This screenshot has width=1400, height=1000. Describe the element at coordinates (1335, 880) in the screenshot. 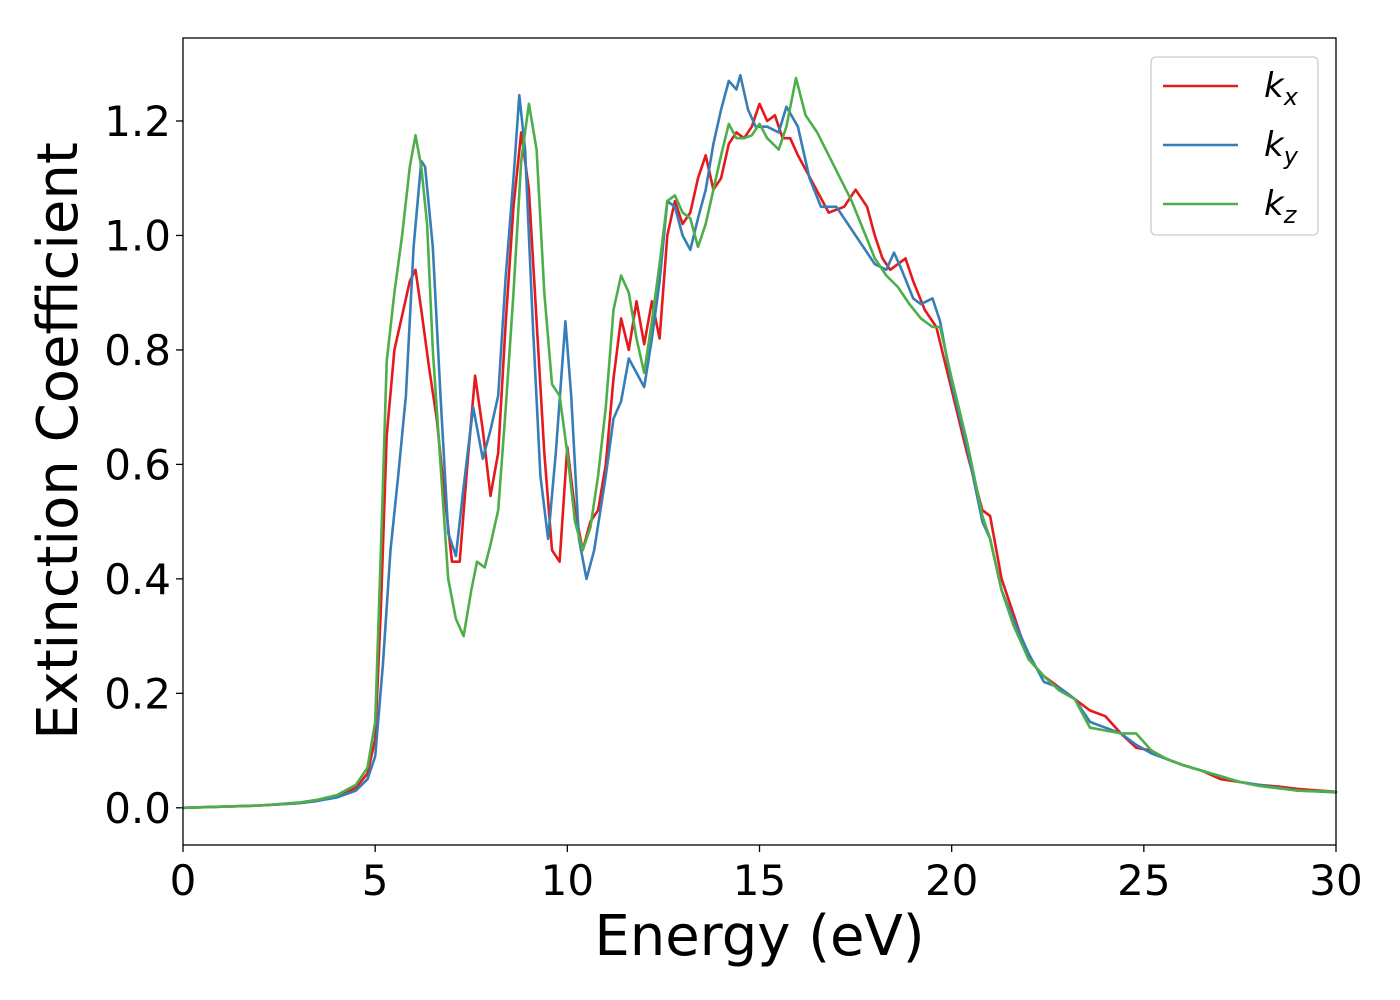

I see `x-tick-label: 30` at that location.